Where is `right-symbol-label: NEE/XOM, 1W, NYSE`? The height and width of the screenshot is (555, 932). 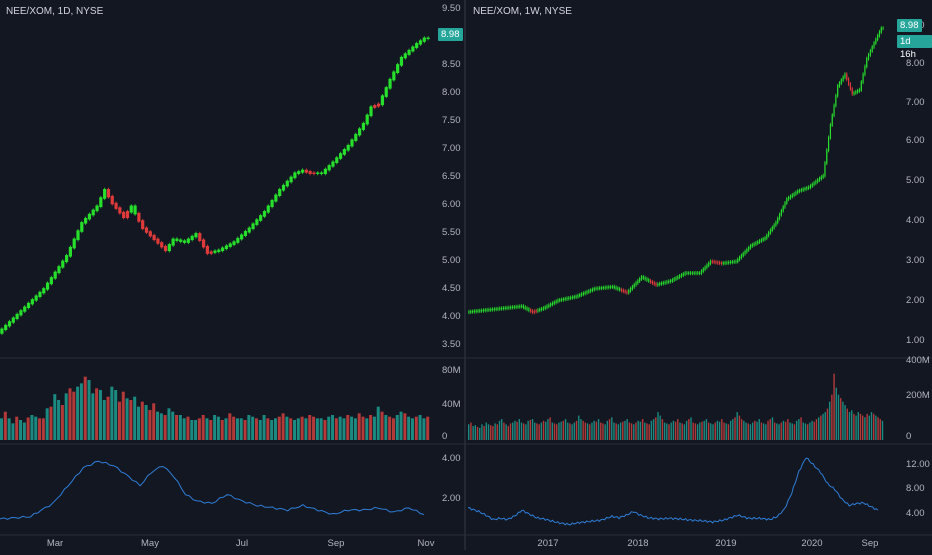
right-symbol-label: NEE/XOM, 1W, NYSE is located at coordinates (522, 11).